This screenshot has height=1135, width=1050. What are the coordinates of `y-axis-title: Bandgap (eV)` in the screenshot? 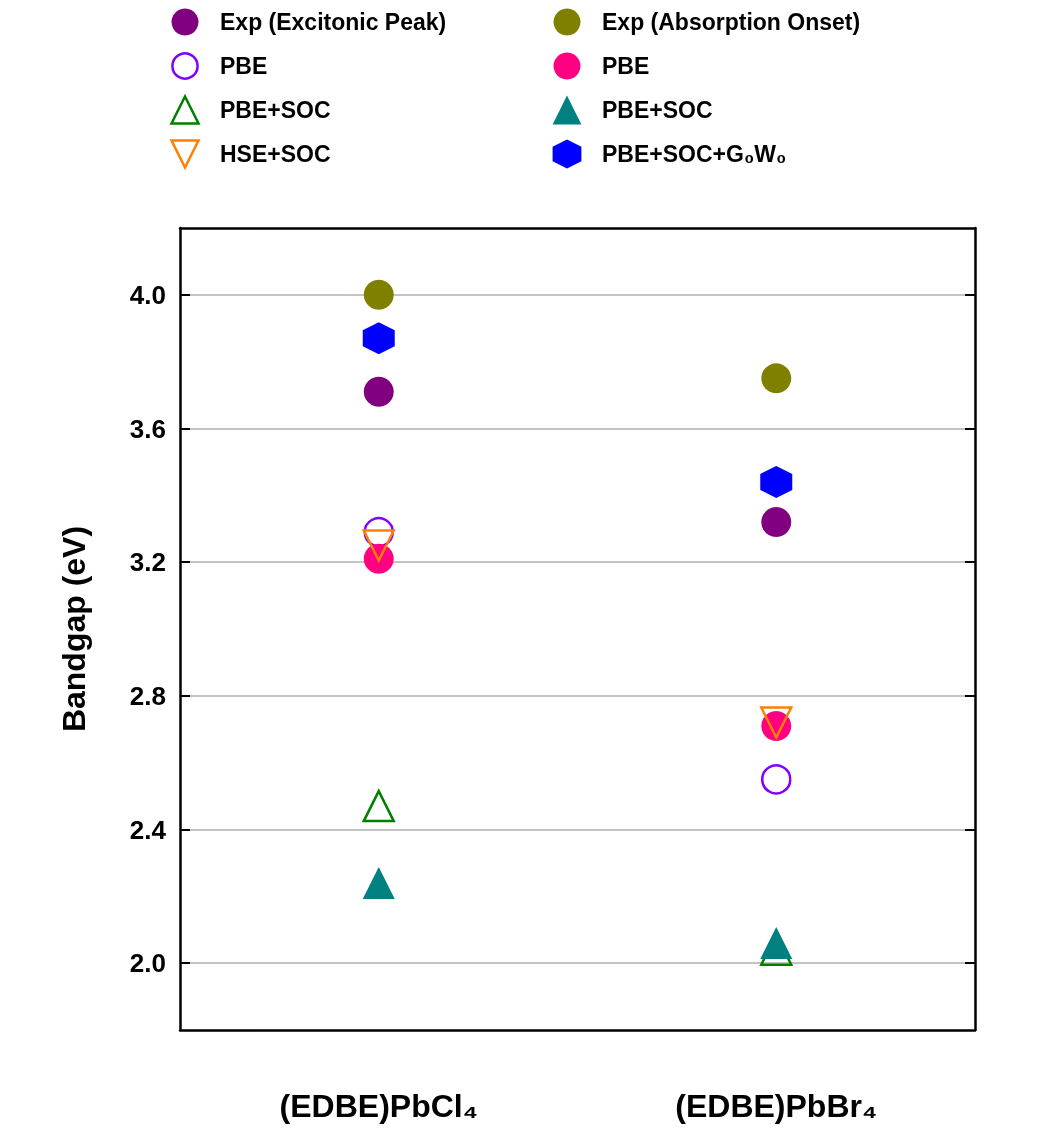 It's located at (74, 629).